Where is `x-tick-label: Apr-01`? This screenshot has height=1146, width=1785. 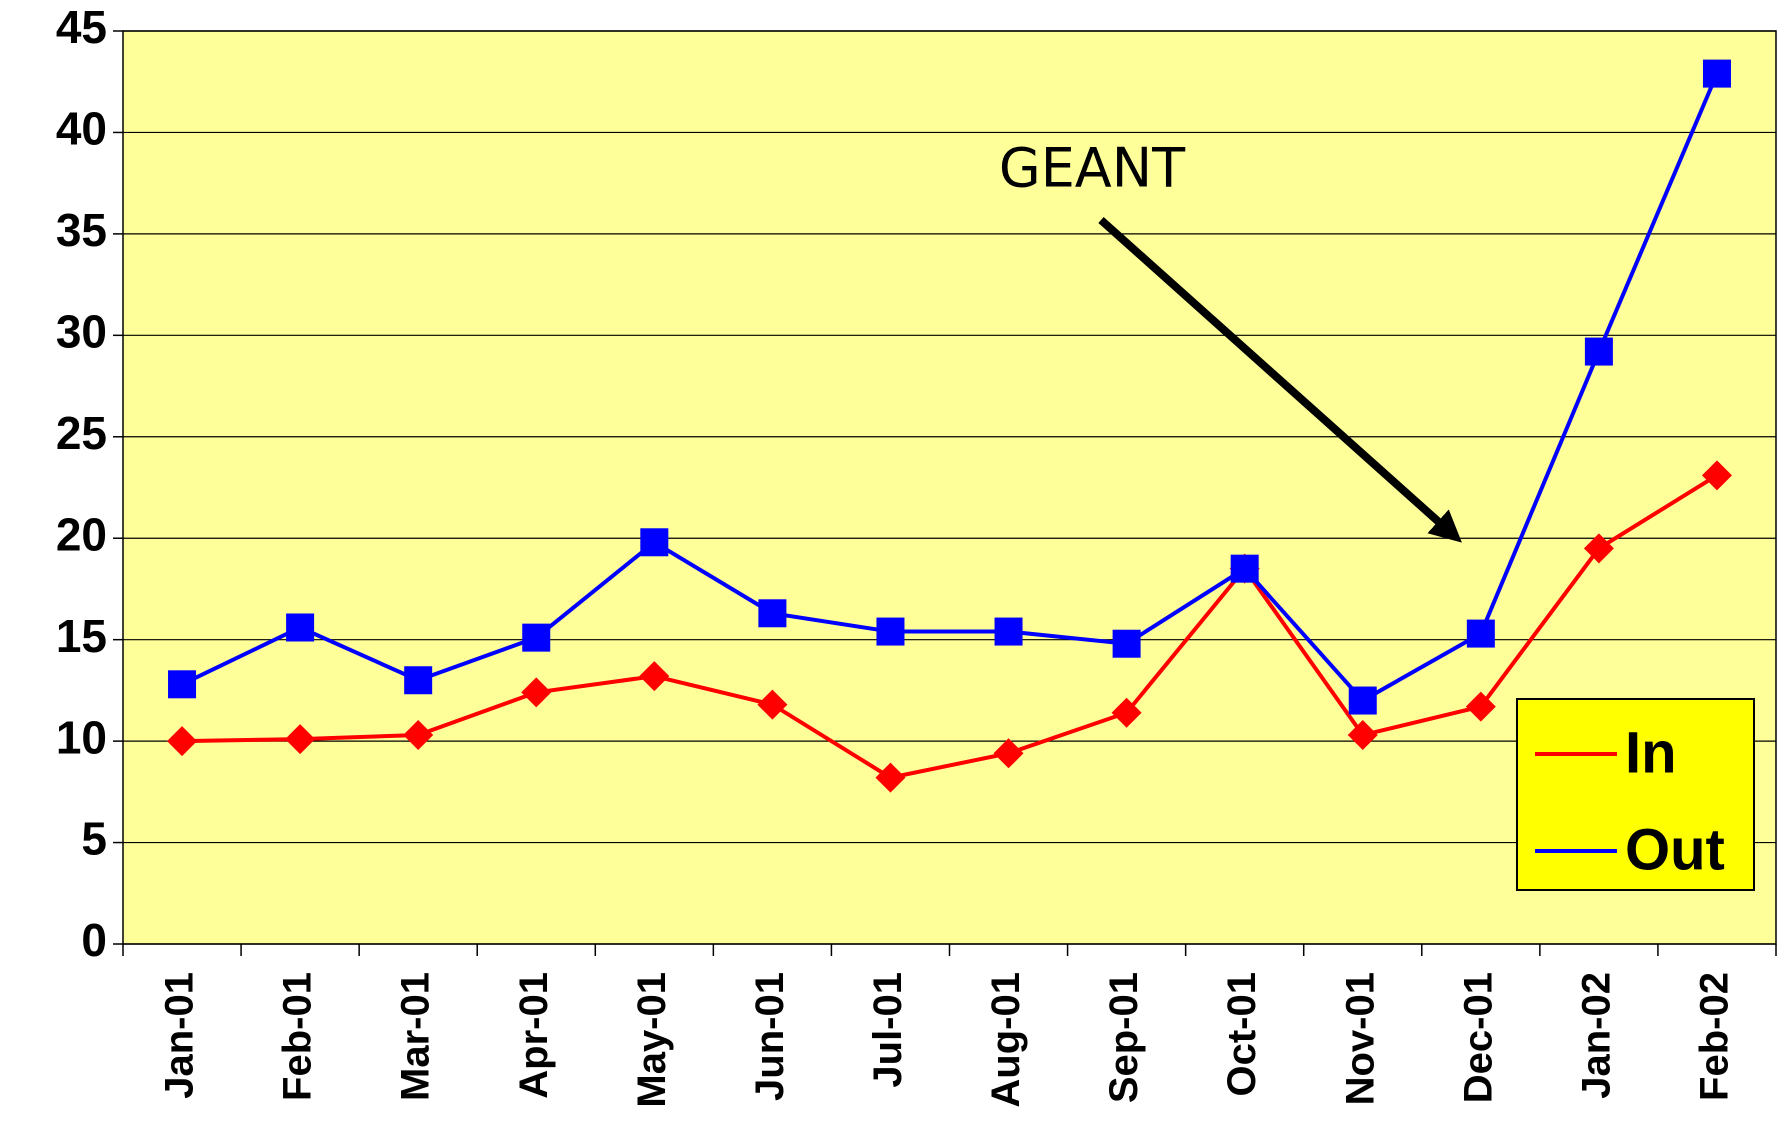 x-tick-label: Apr-01 is located at coordinates (534, 1035).